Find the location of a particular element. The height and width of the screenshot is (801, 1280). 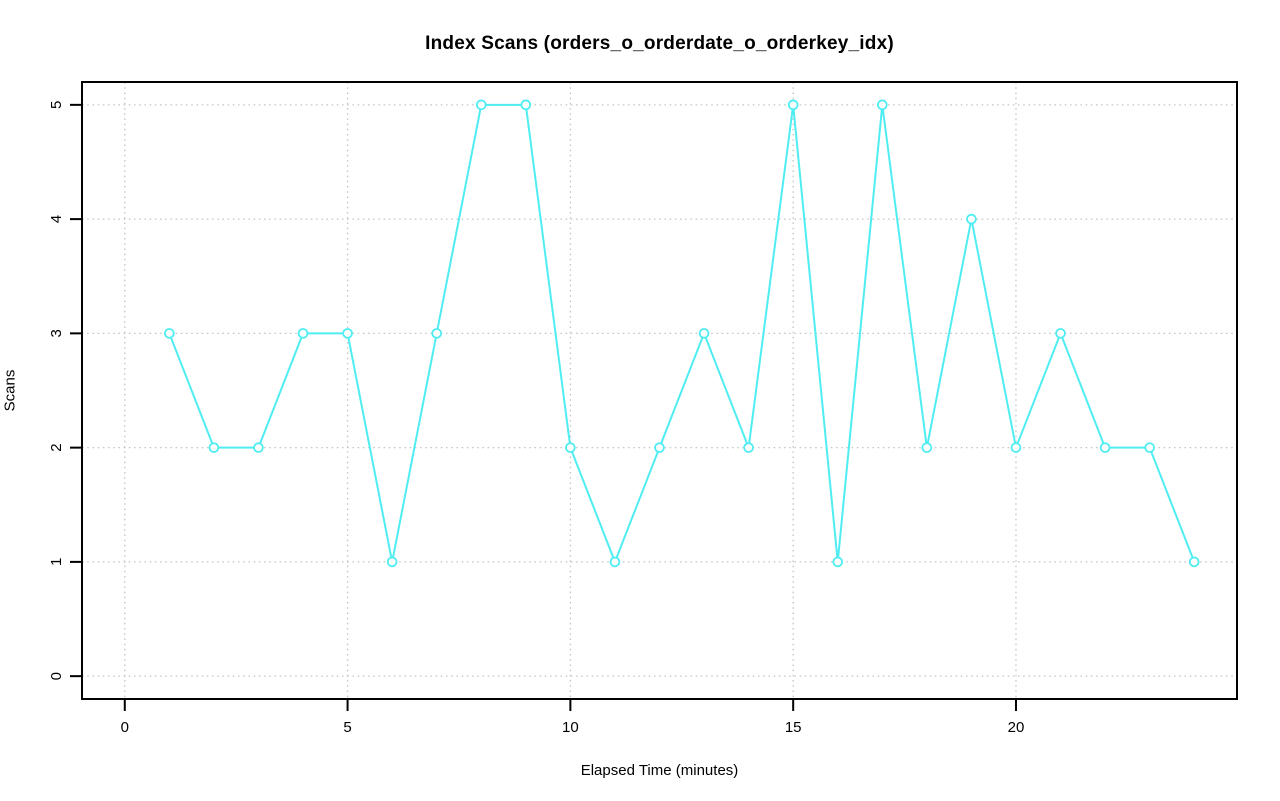

y-axis-label: Scans is located at coordinates (10, 390).